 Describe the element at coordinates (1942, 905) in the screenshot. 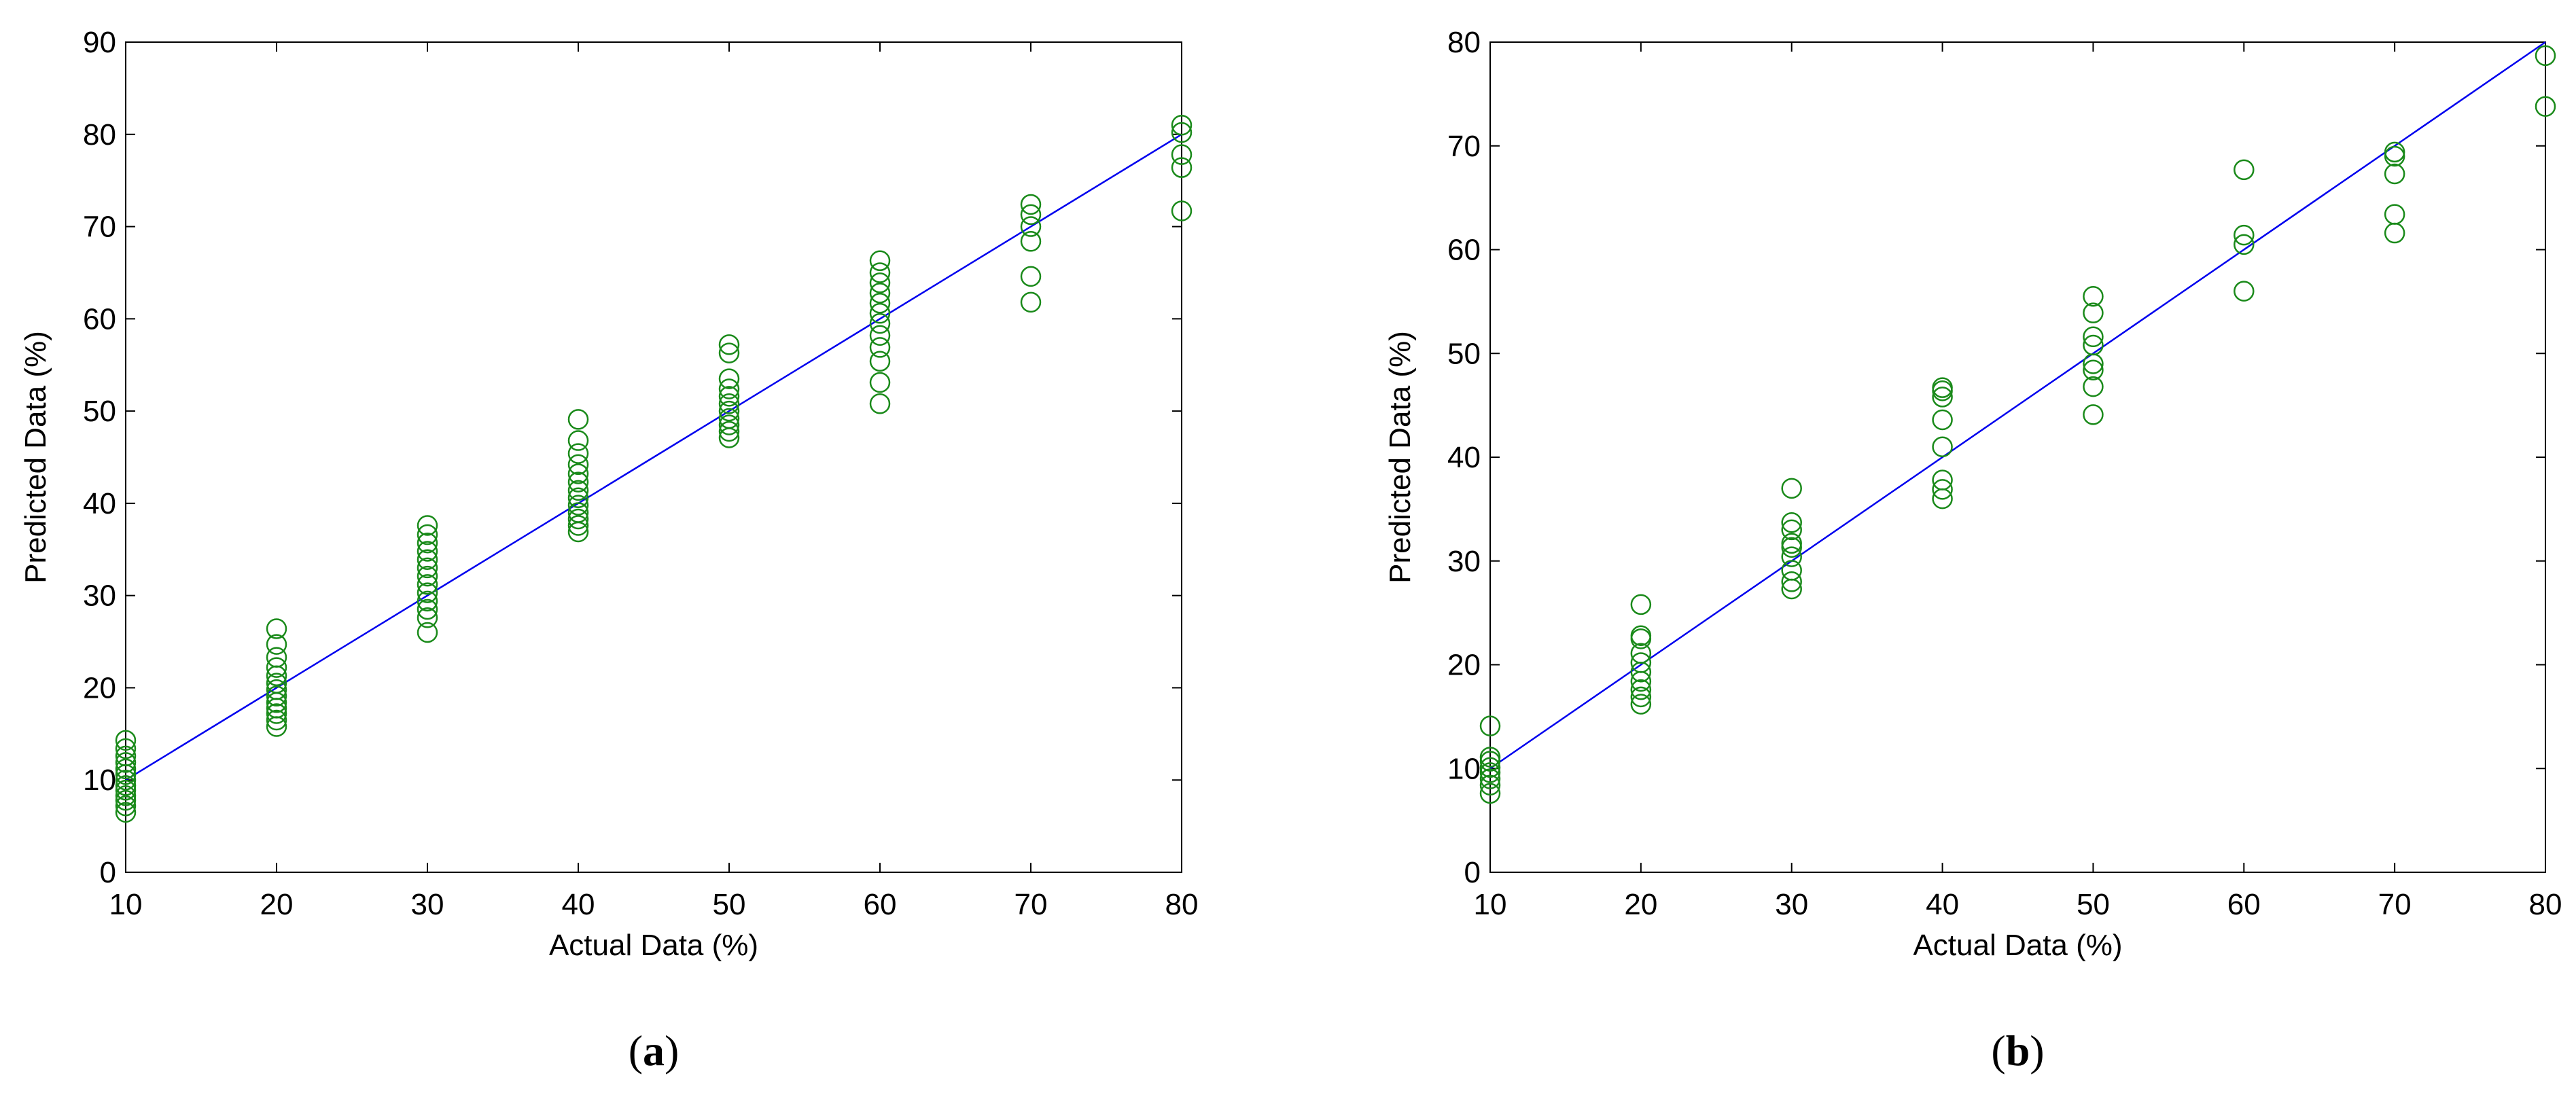

I see `x-tick-label: 40` at that location.